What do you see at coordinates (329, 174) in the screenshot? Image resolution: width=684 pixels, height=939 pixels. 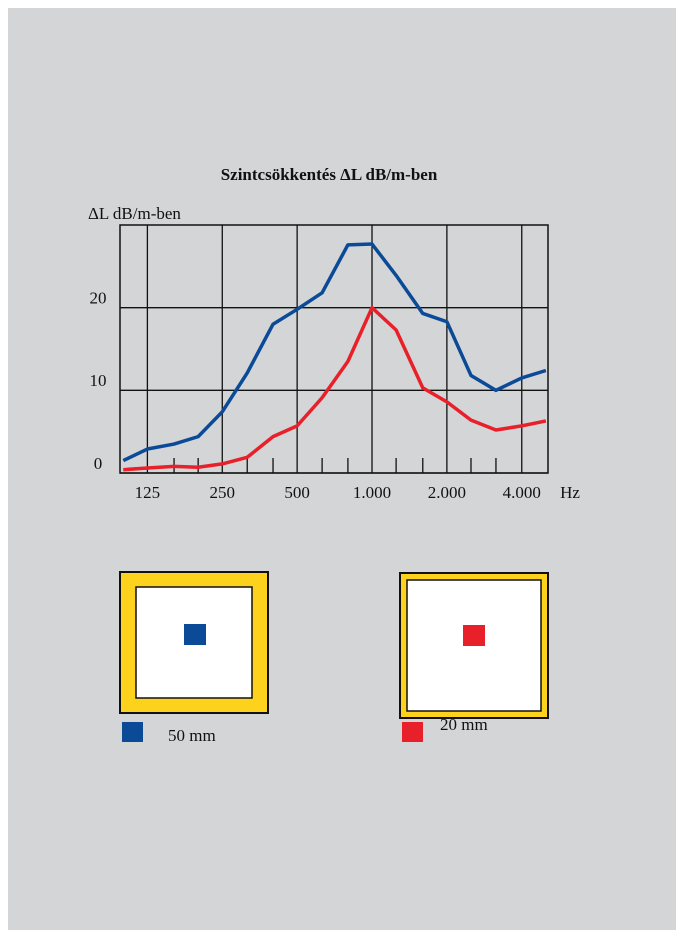 I see `chart-title: Szintcsökkentés ΔL dB/m-ben` at bounding box center [329, 174].